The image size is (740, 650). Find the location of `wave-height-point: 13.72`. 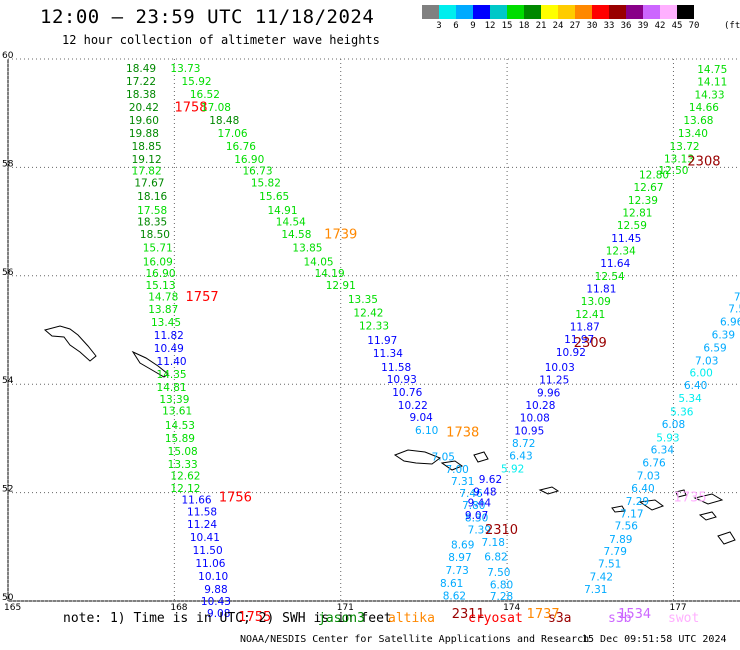

wave-height-point: 13.72 is located at coordinates (685, 147).